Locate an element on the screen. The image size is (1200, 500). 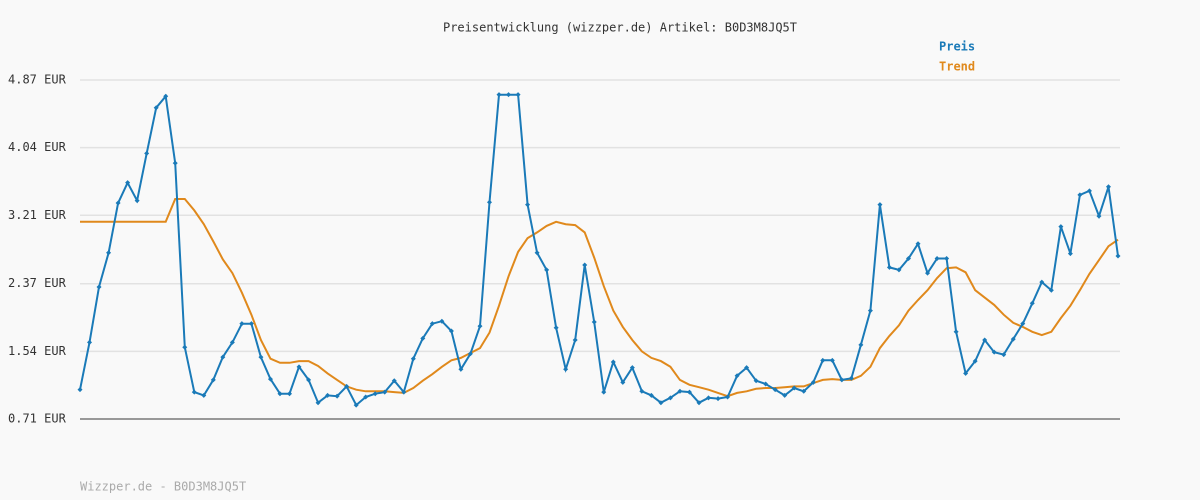
footer: Wizzper.de - B0D3M8JQ5T is located at coordinates (163, 487).